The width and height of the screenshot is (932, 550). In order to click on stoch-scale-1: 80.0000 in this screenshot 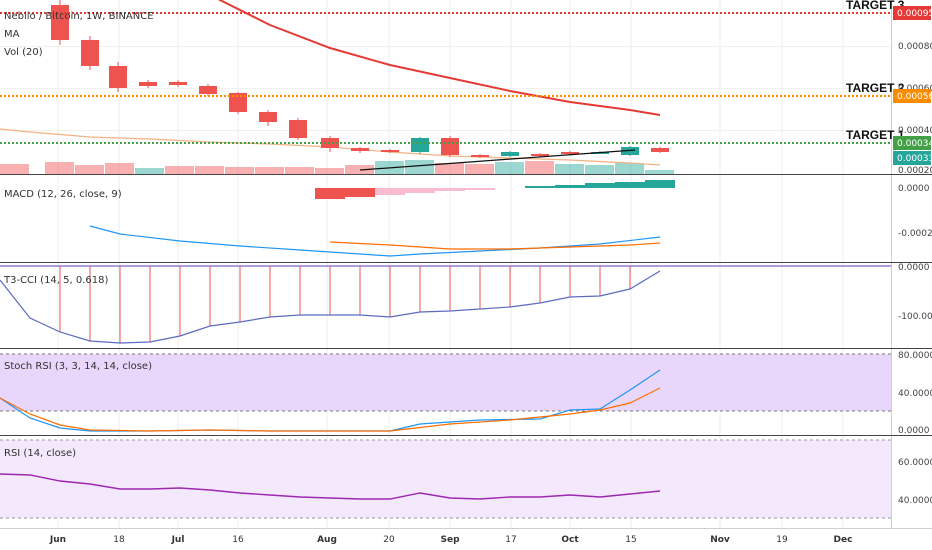, I will do `click(915, 356)`.